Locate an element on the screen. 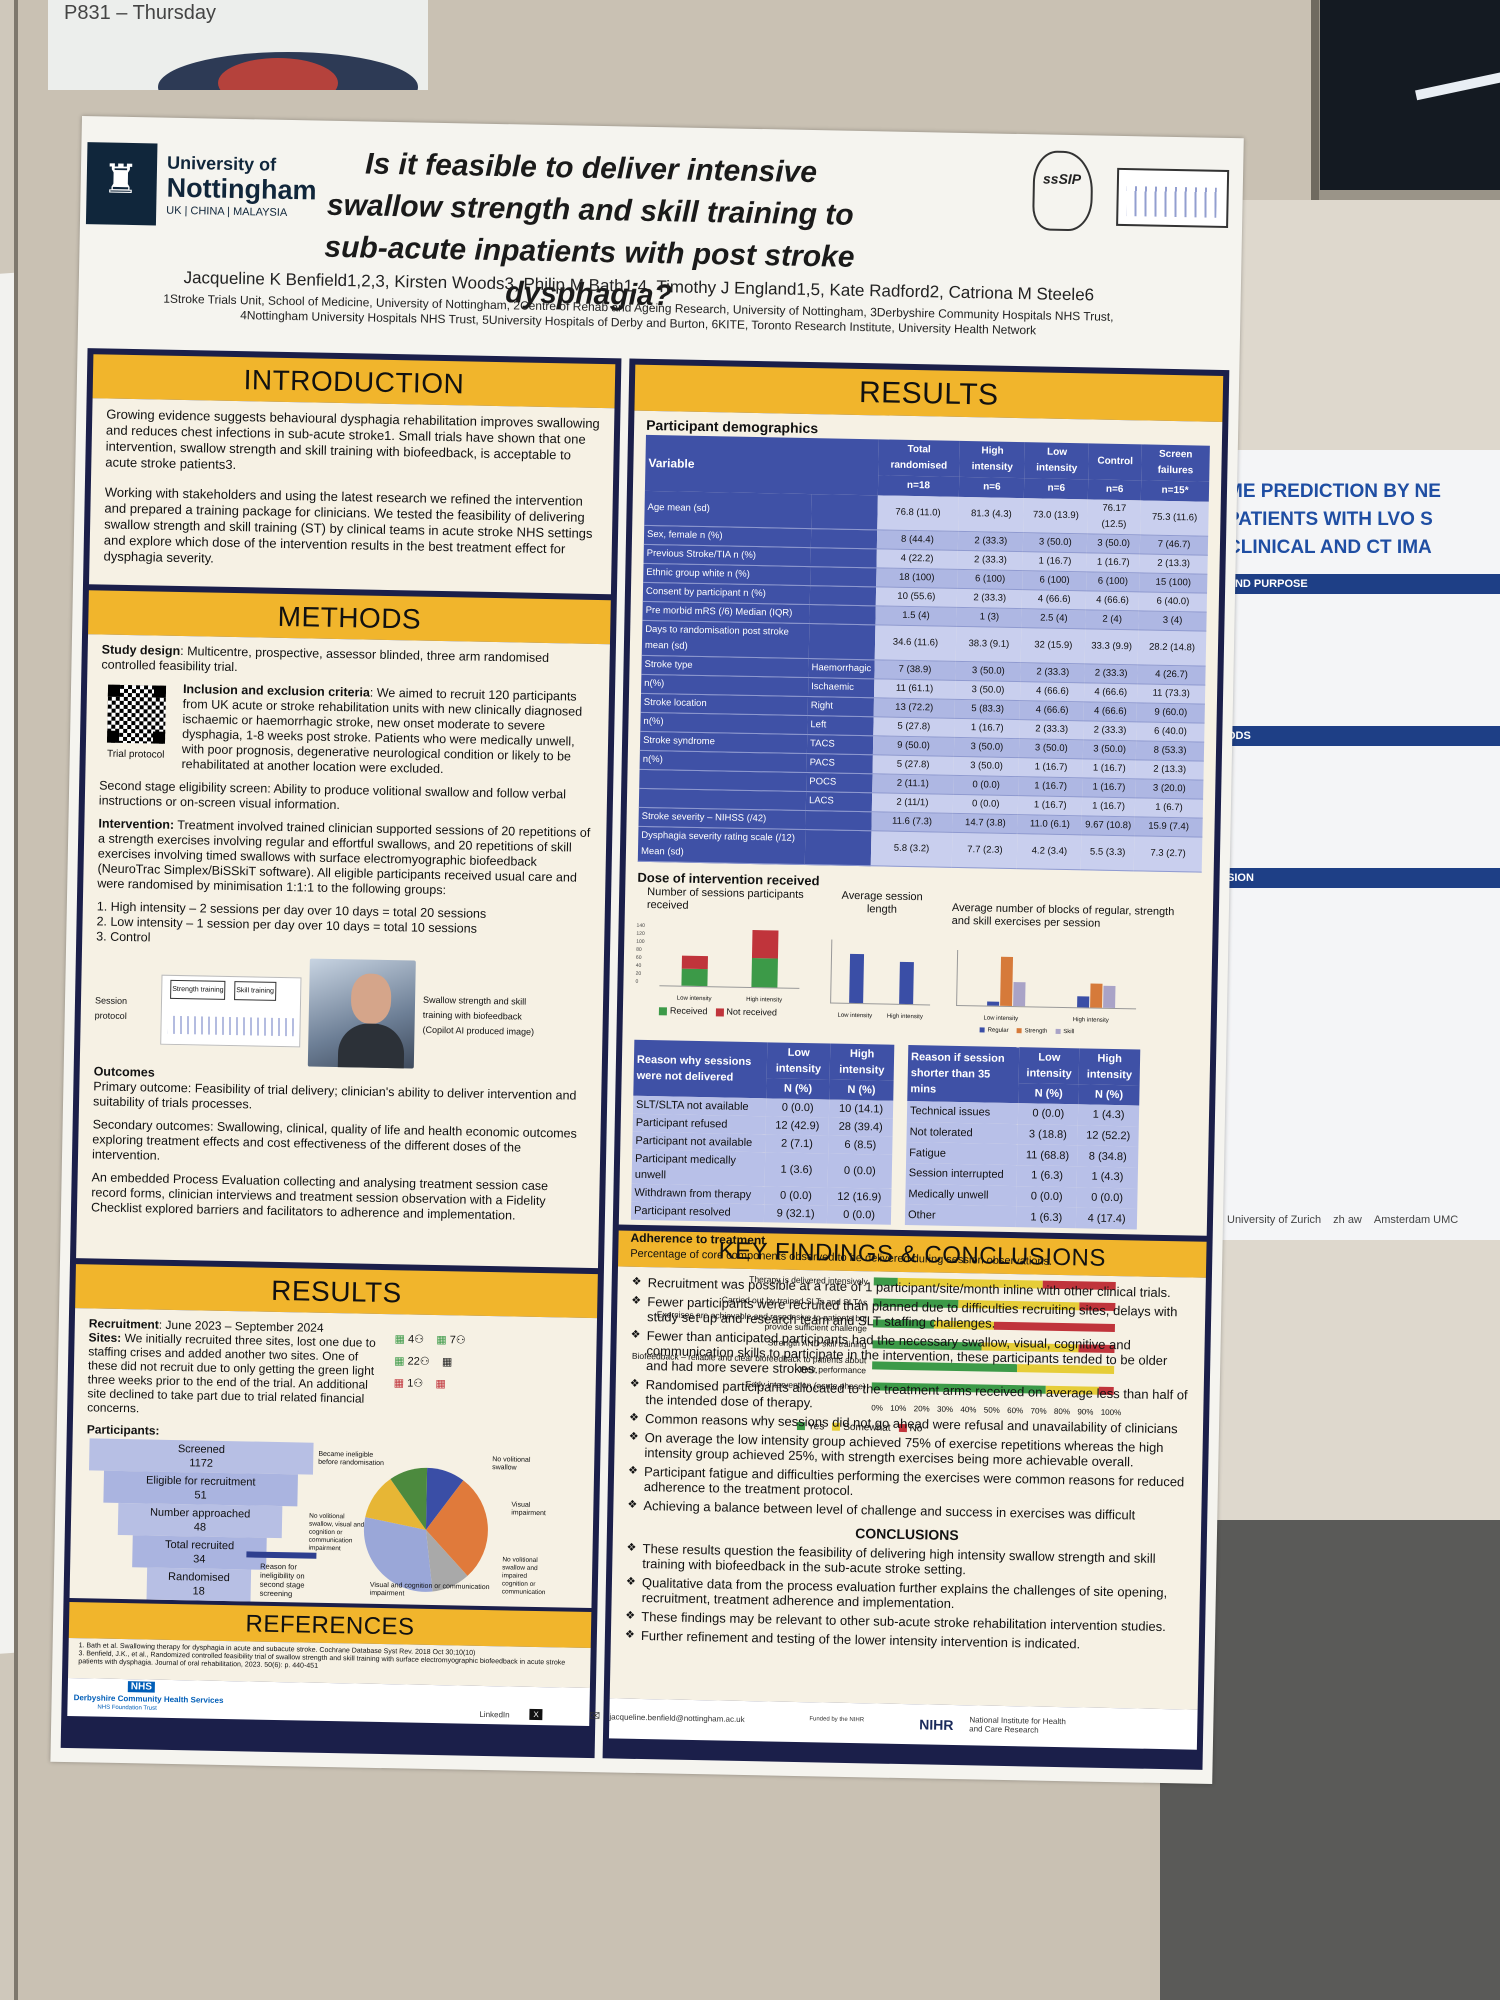 This screenshot has height=2000, width=1500. legend-label: Received is located at coordinates (688, 1011).